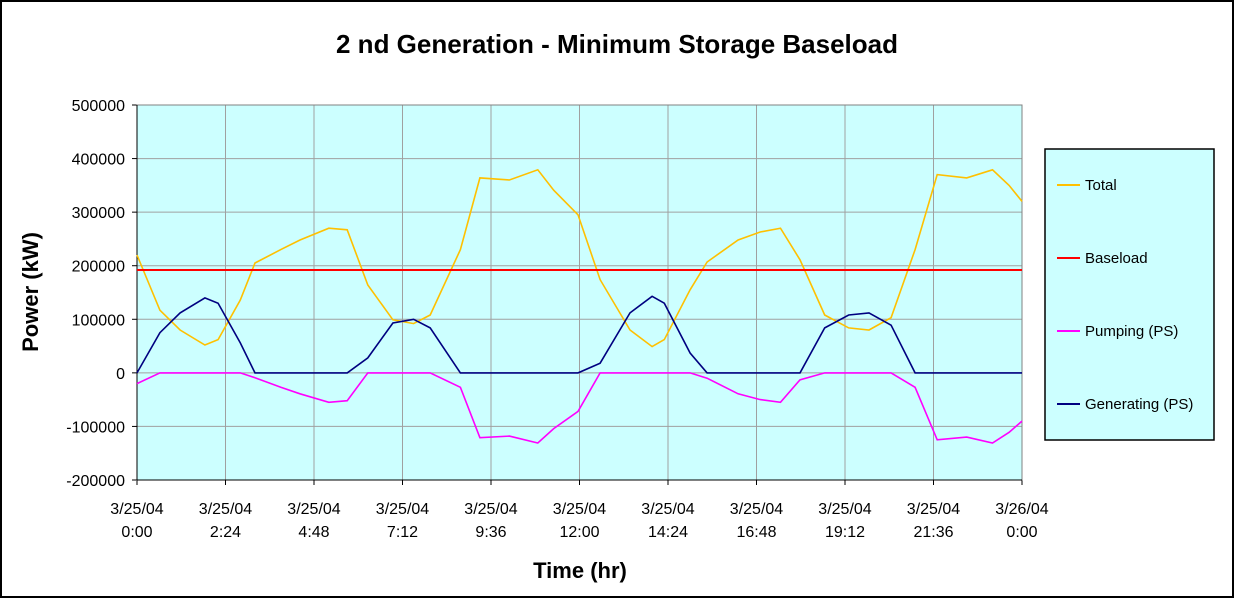 Image resolution: width=1234 pixels, height=598 pixels. Describe the element at coordinates (1129, 294) in the screenshot. I see `legend-box` at that location.